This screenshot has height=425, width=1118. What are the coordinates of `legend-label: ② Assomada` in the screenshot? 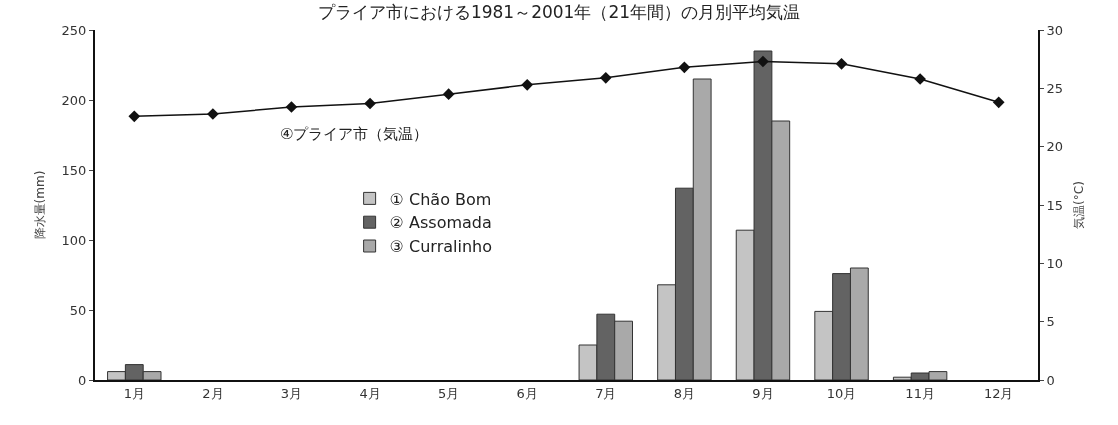 It's located at (440, 223).